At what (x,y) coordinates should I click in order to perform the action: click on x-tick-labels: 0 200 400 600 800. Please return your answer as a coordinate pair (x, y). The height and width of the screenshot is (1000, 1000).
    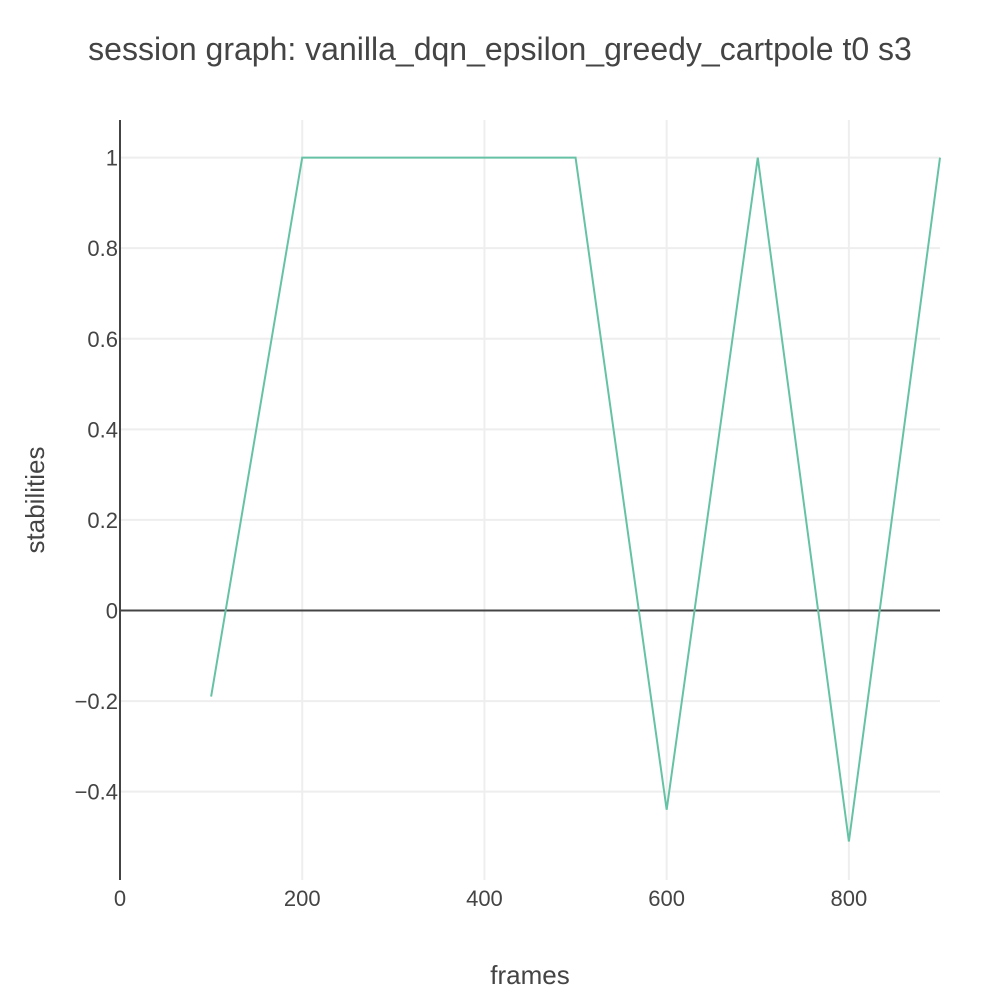
    Looking at the image, I should click on (490, 898).